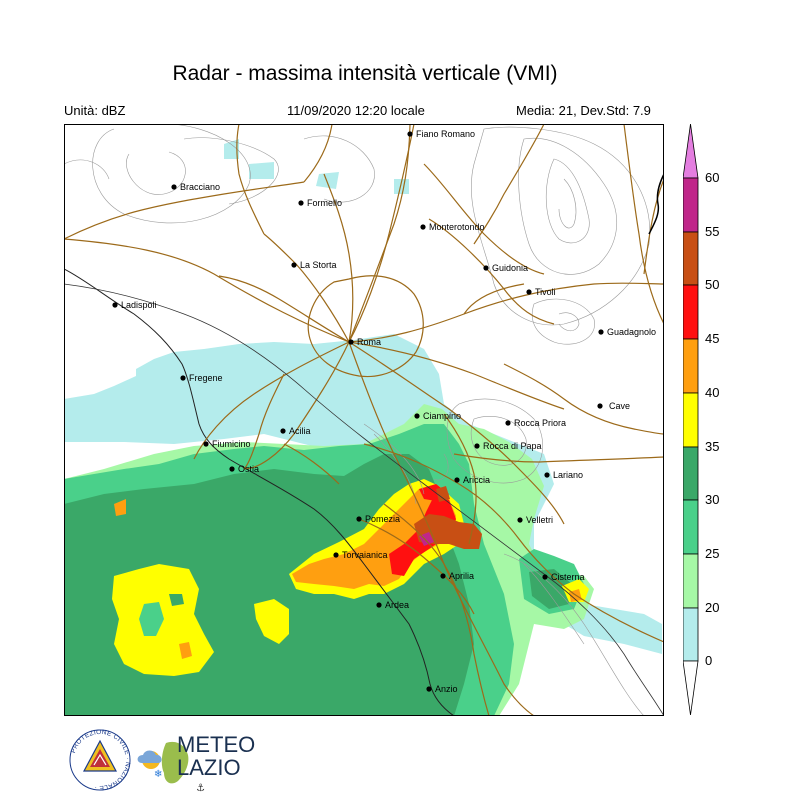  Describe the element at coordinates (324, 203) in the screenshot. I see `svg-text: Formello` at that location.